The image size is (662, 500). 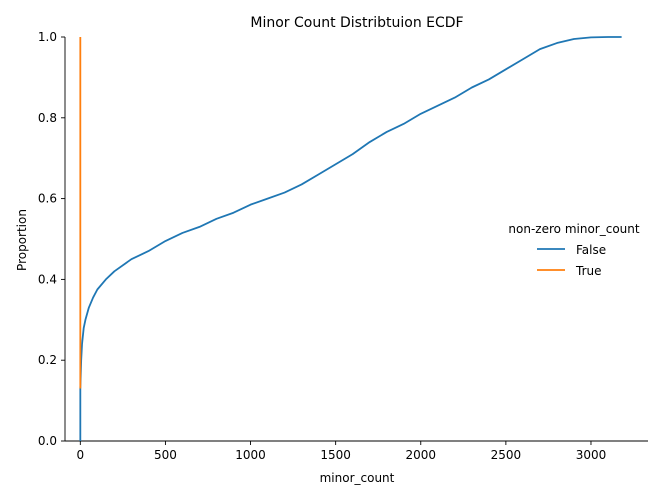 I want to click on x-tick-label: 500, so click(x=165, y=455).